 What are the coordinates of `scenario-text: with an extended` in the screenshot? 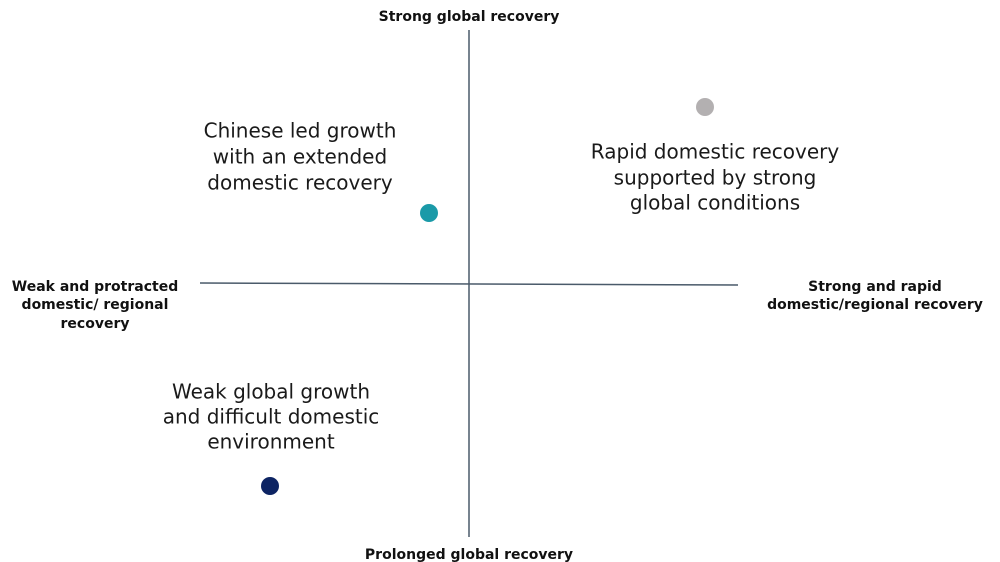 It's located at (300, 157).